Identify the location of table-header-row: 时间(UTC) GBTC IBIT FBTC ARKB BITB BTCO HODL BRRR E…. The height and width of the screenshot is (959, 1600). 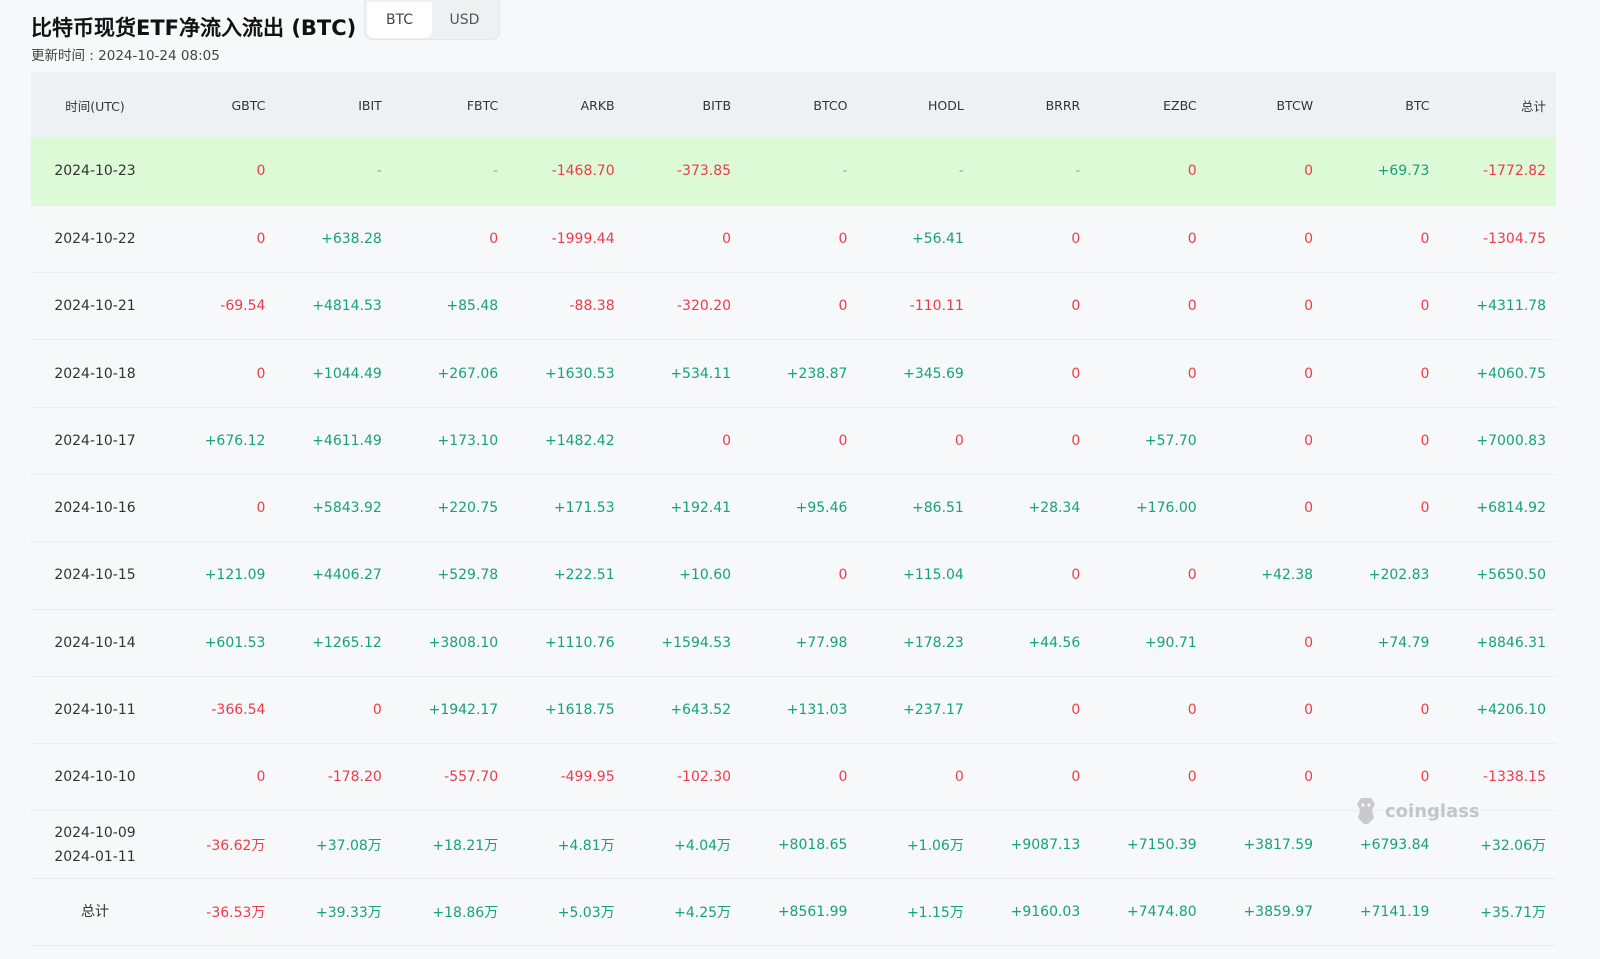
(793, 105).